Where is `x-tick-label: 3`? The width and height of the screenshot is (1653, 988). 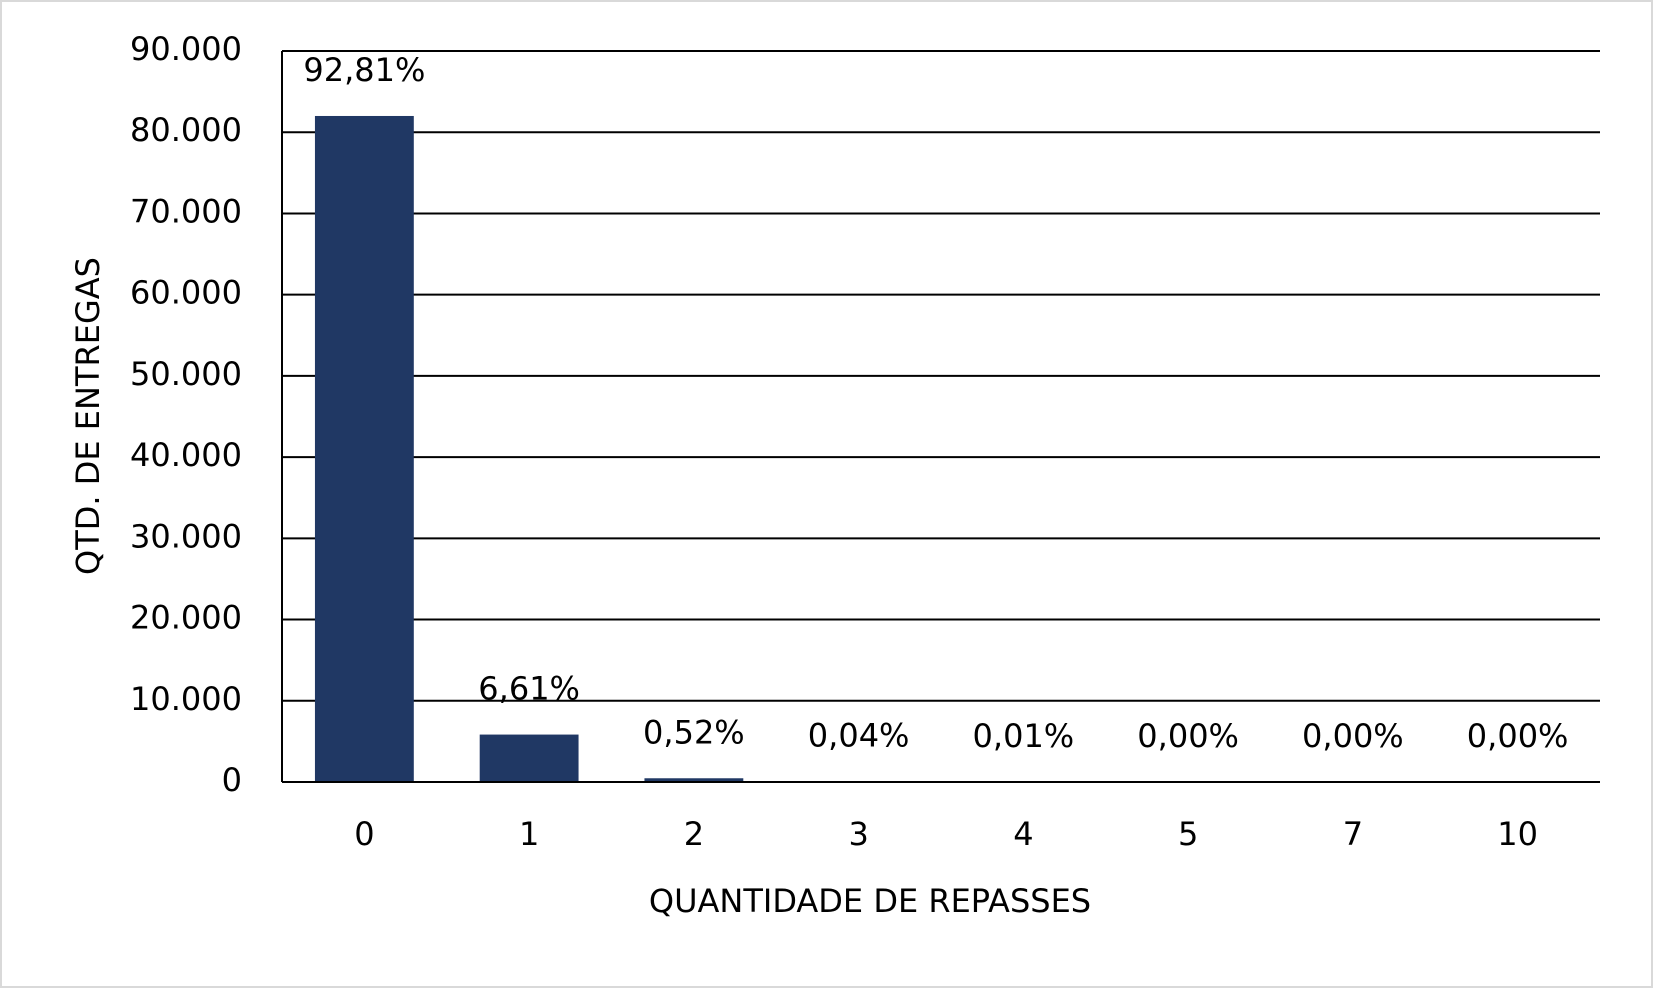 x-tick-label: 3 is located at coordinates (858, 834).